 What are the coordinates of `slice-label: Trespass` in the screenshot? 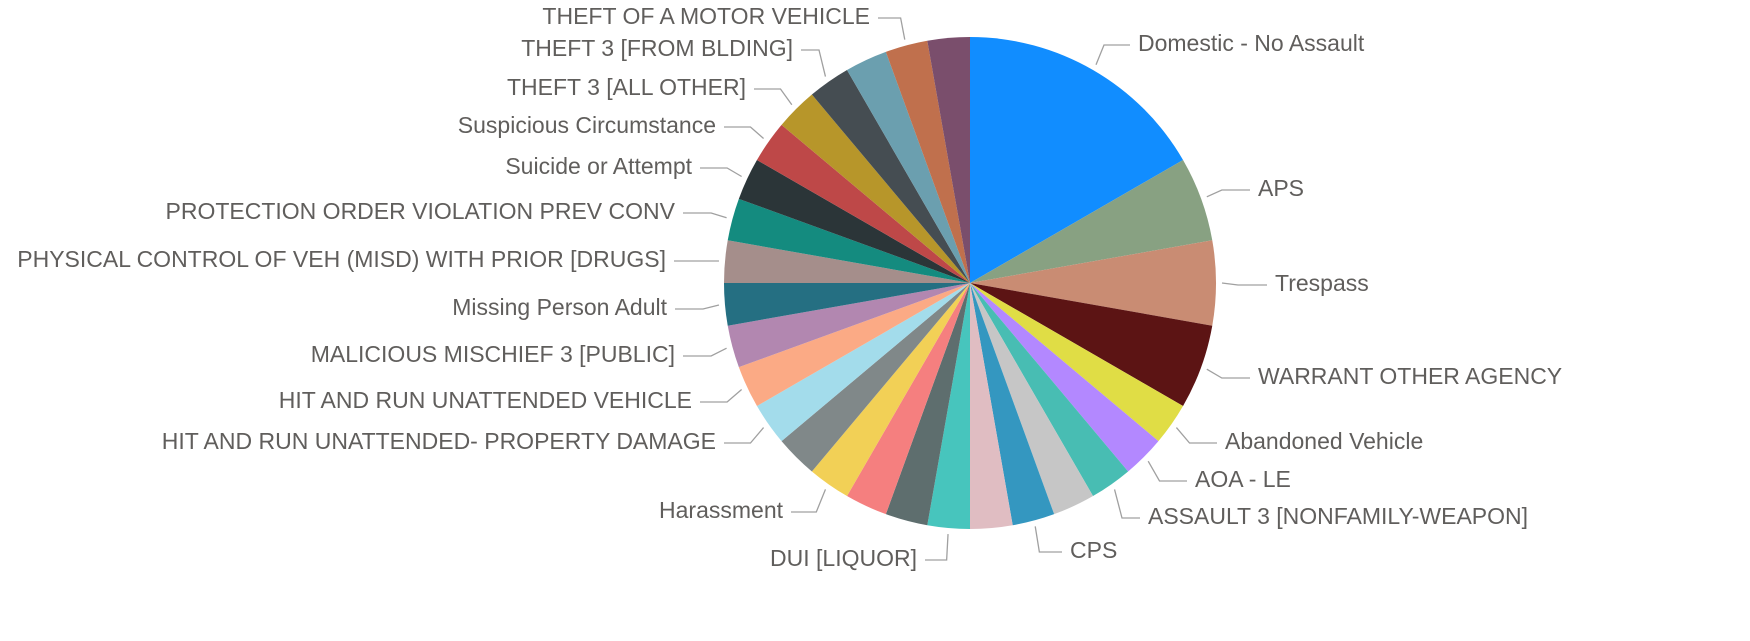 It's located at (1322, 283).